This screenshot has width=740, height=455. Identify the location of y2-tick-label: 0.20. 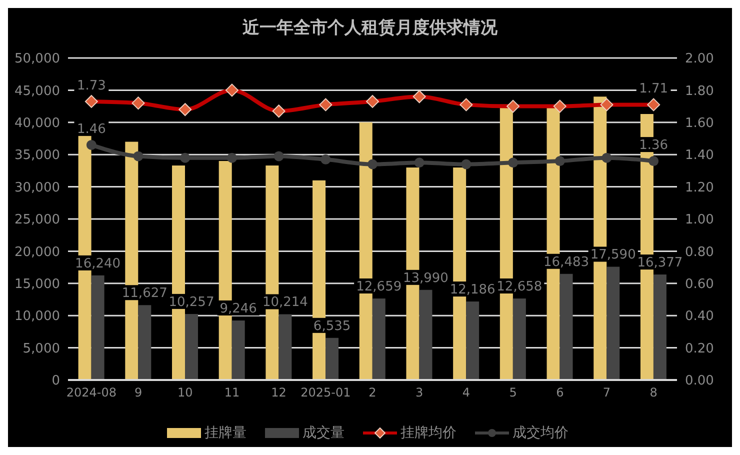
(699, 348).